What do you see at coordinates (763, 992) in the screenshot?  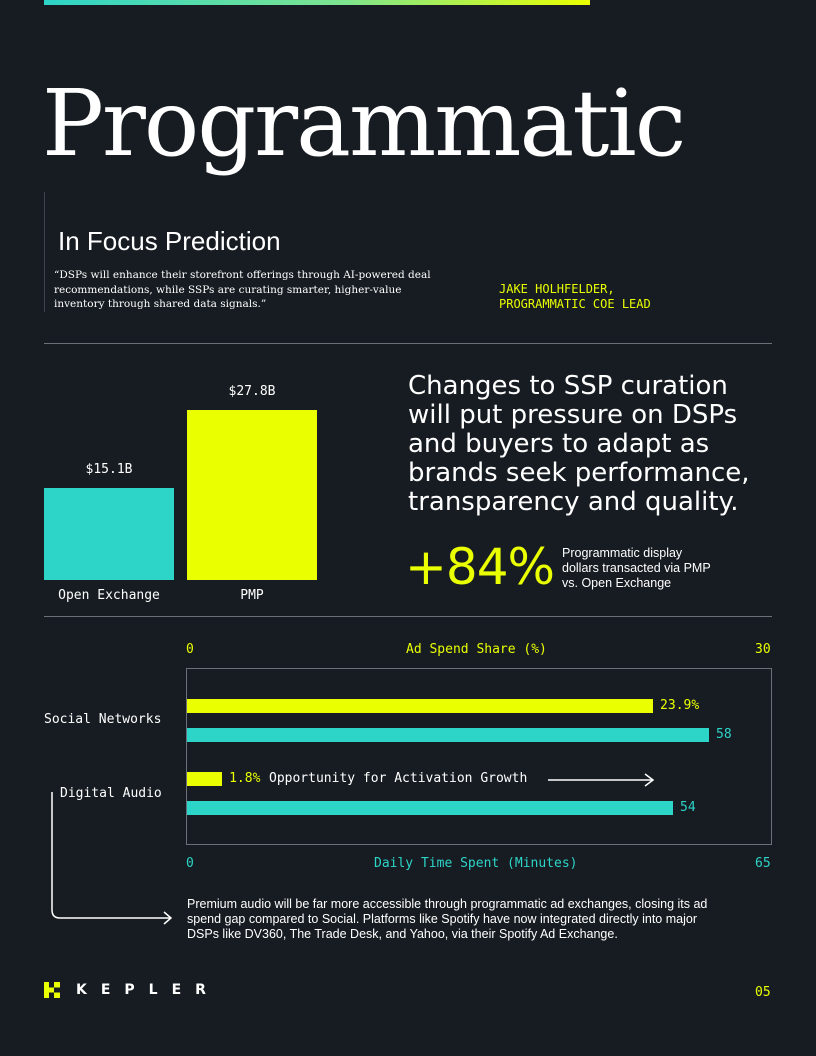 I see `page-number: 05` at bounding box center [763, 992].